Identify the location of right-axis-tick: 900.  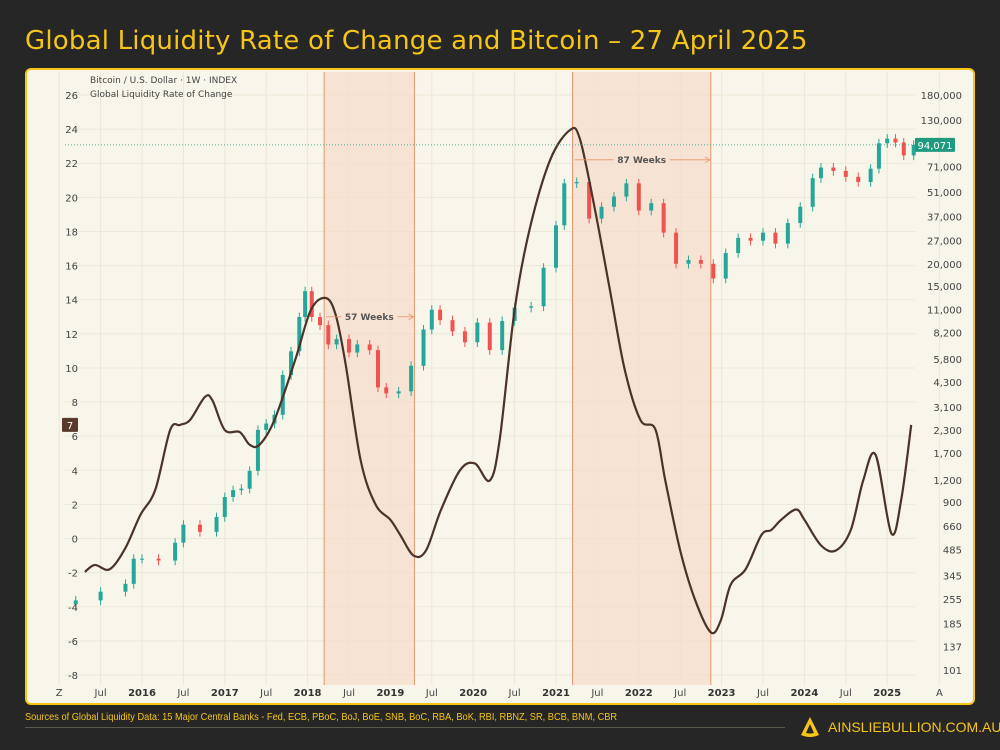
(952, 503).